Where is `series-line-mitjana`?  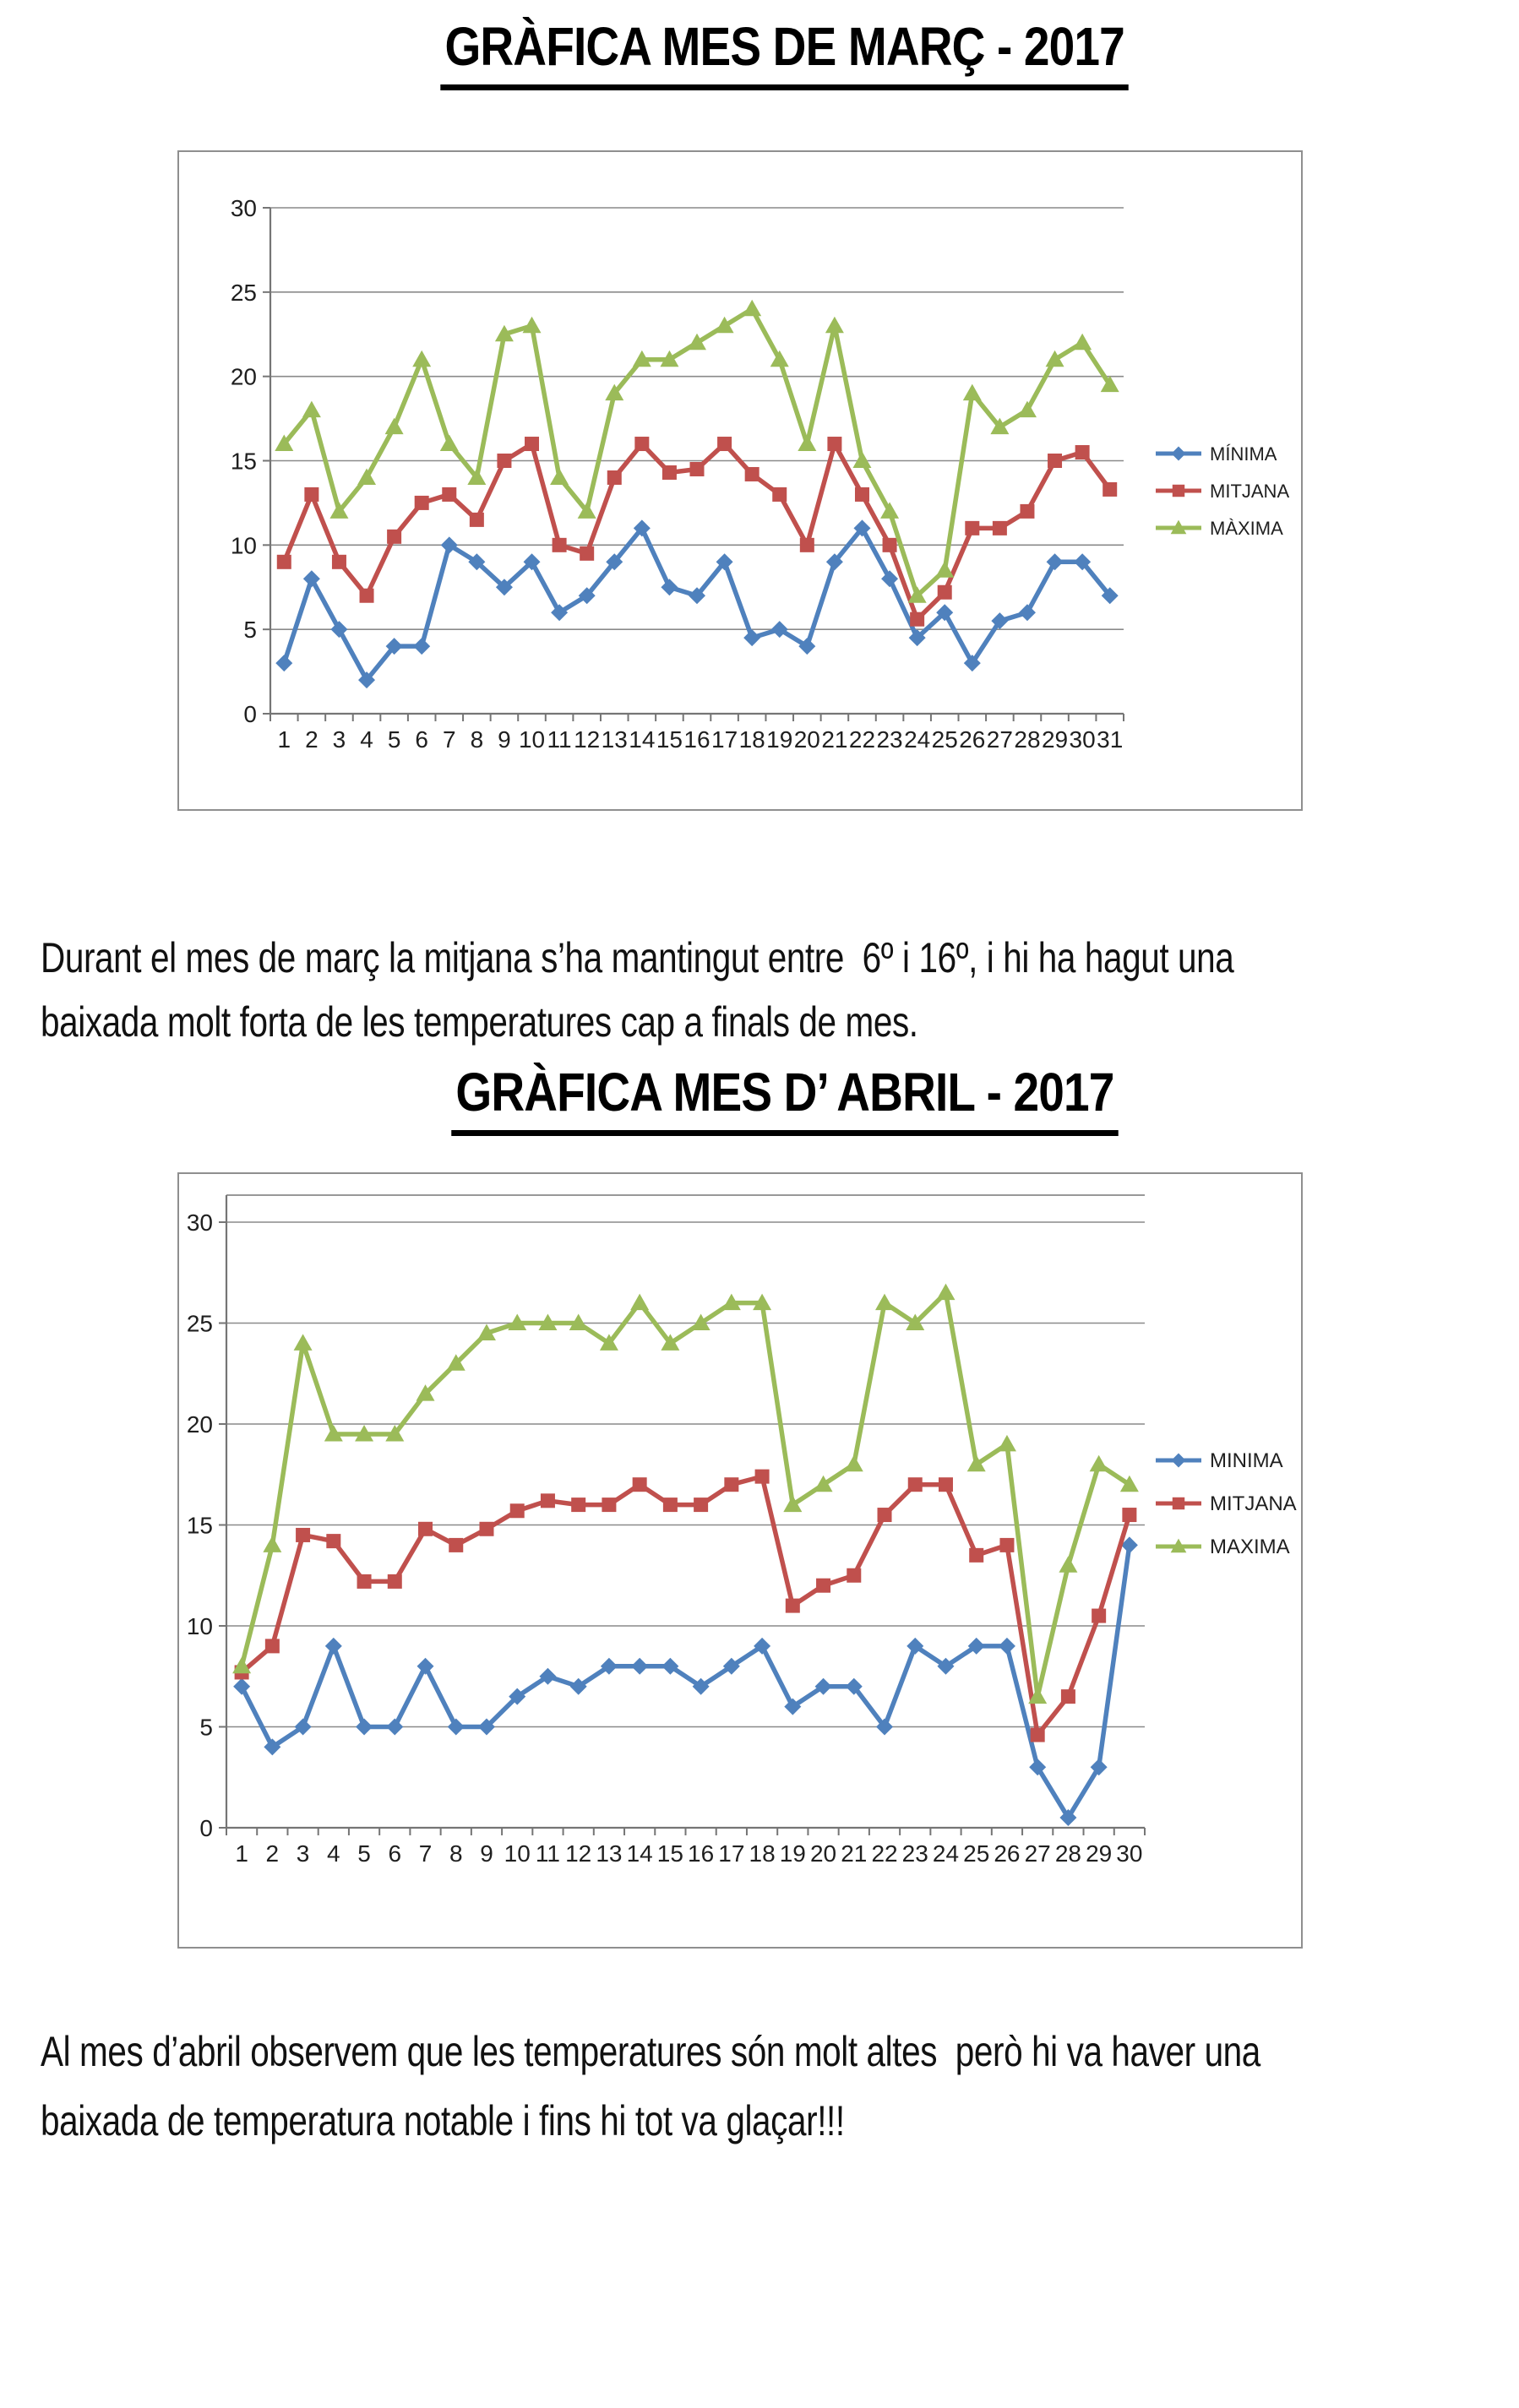 series-line-mitjana is located at coordinates (685, 1605).